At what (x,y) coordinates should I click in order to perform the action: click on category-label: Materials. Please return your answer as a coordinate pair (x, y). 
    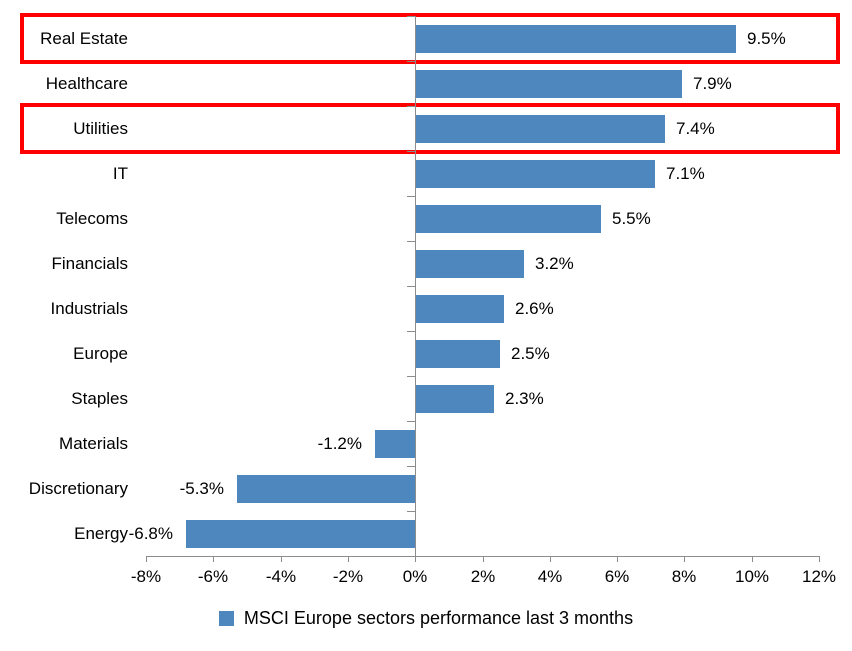
    Looking at the image, I should click on (93, 443).